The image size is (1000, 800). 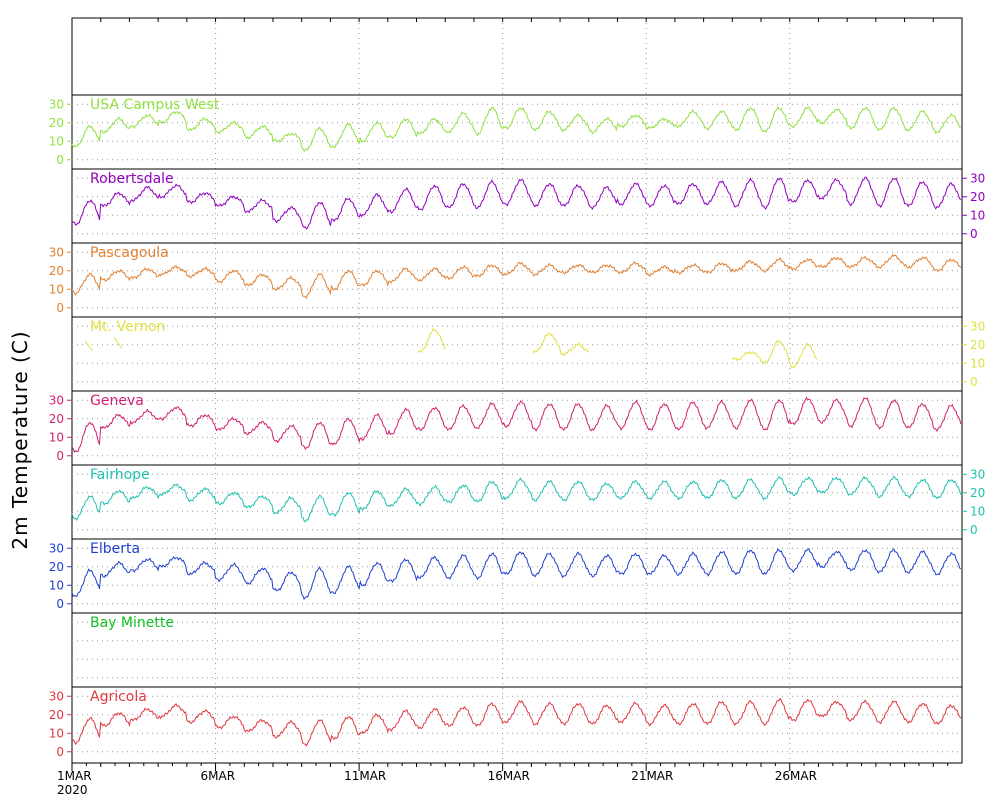 What do you see at coordinates (118, 697) in the screenshot?
I see `station-name: Agricola` at bounding box center [118, 697].